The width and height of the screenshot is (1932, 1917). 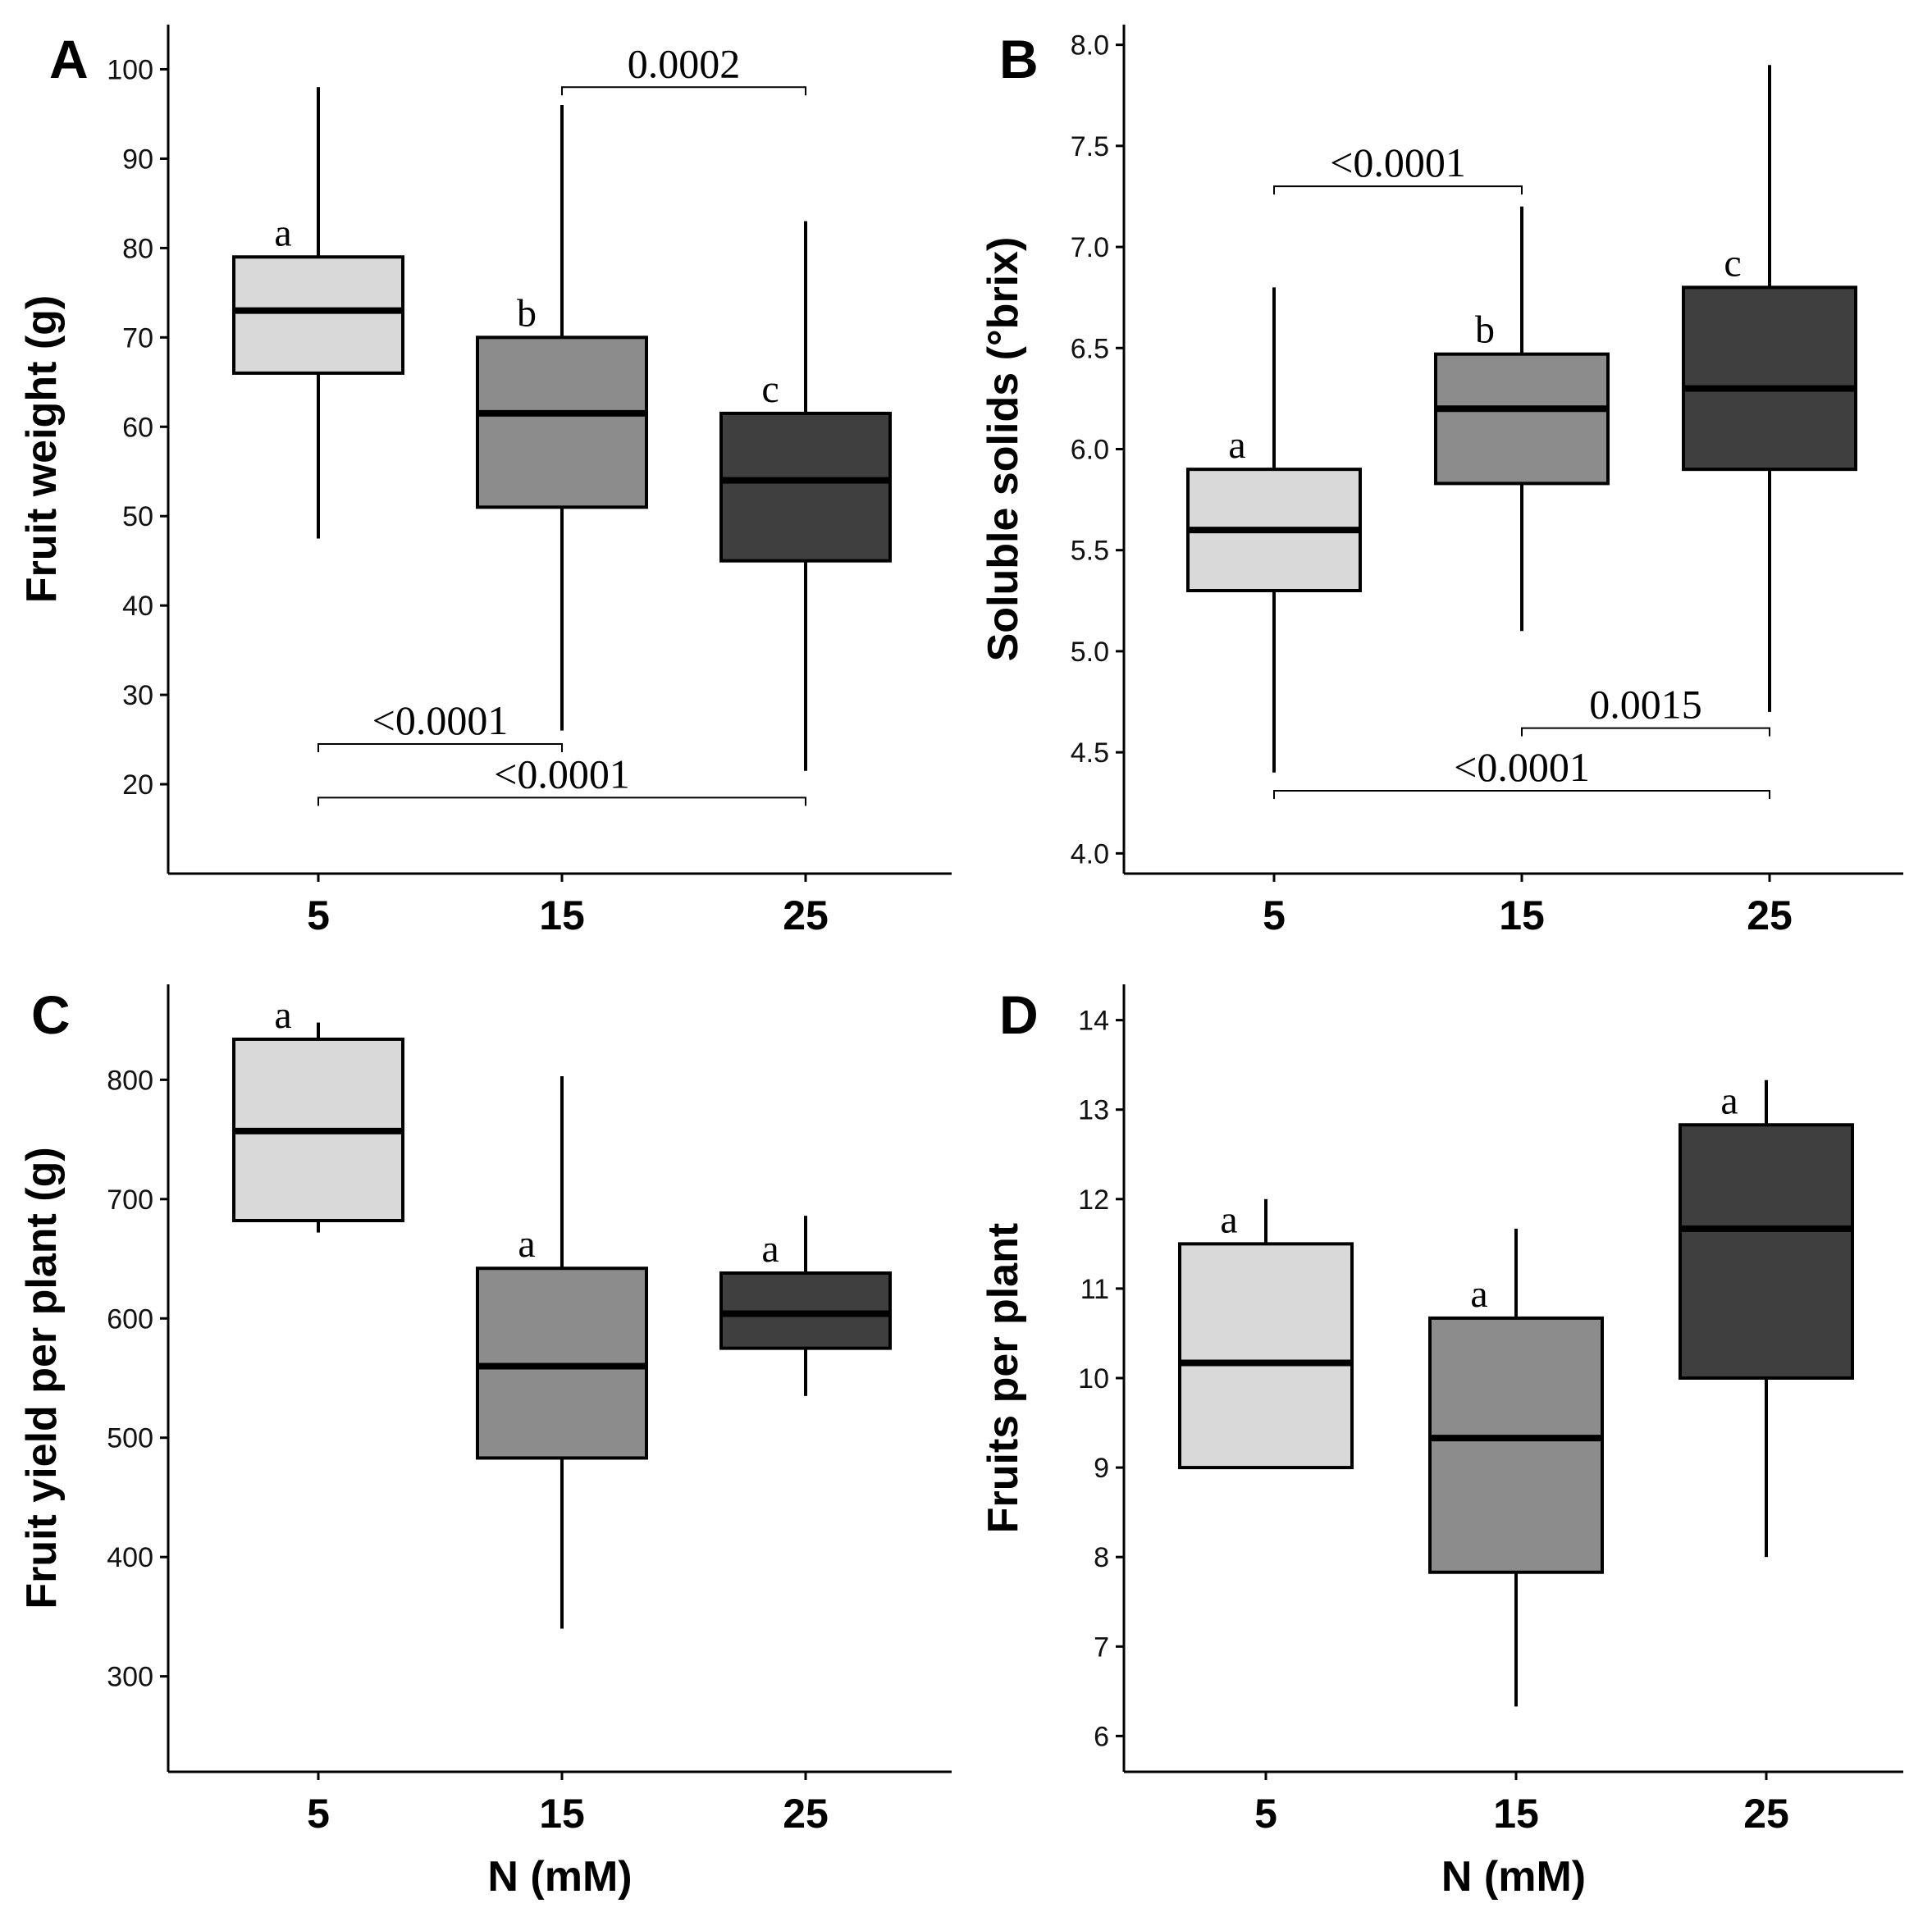 What do you see at coordinates (130, 1200) in the screenshot?
I see `y-tick-label: 700` at bounding box center [130, 1200].